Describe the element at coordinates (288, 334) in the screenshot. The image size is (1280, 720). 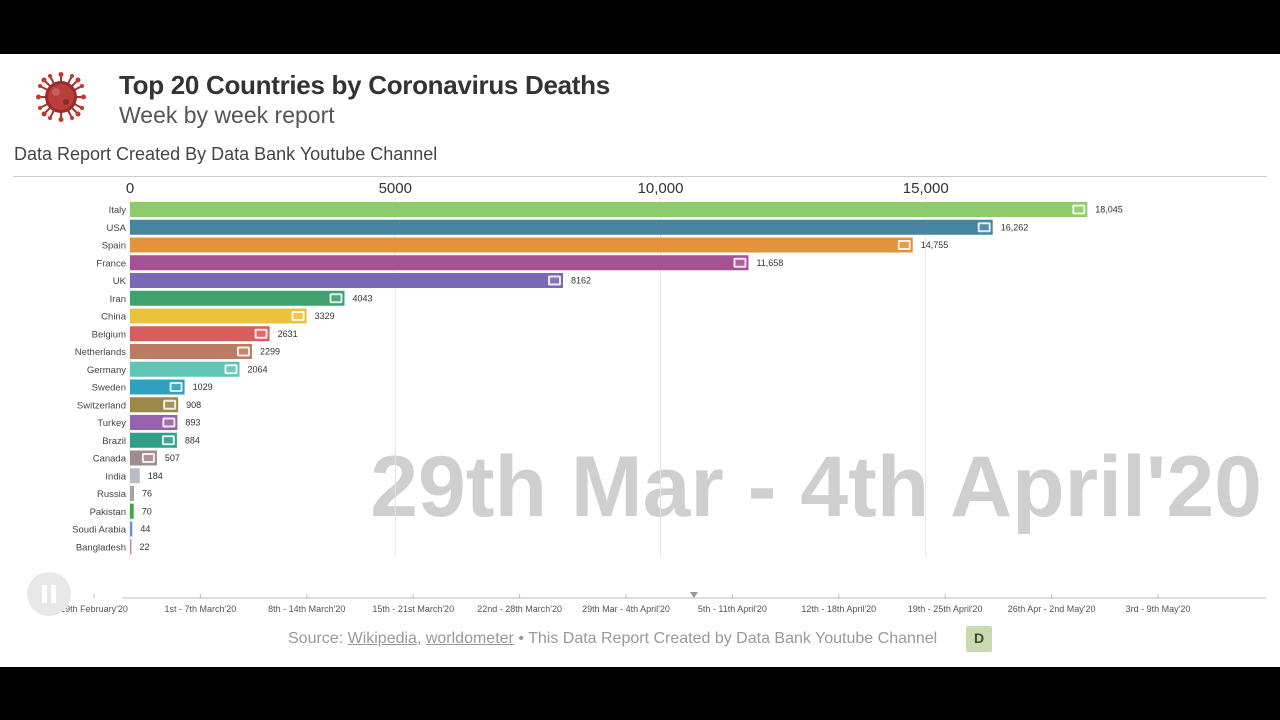
I see `value-label: 2631` at that location.